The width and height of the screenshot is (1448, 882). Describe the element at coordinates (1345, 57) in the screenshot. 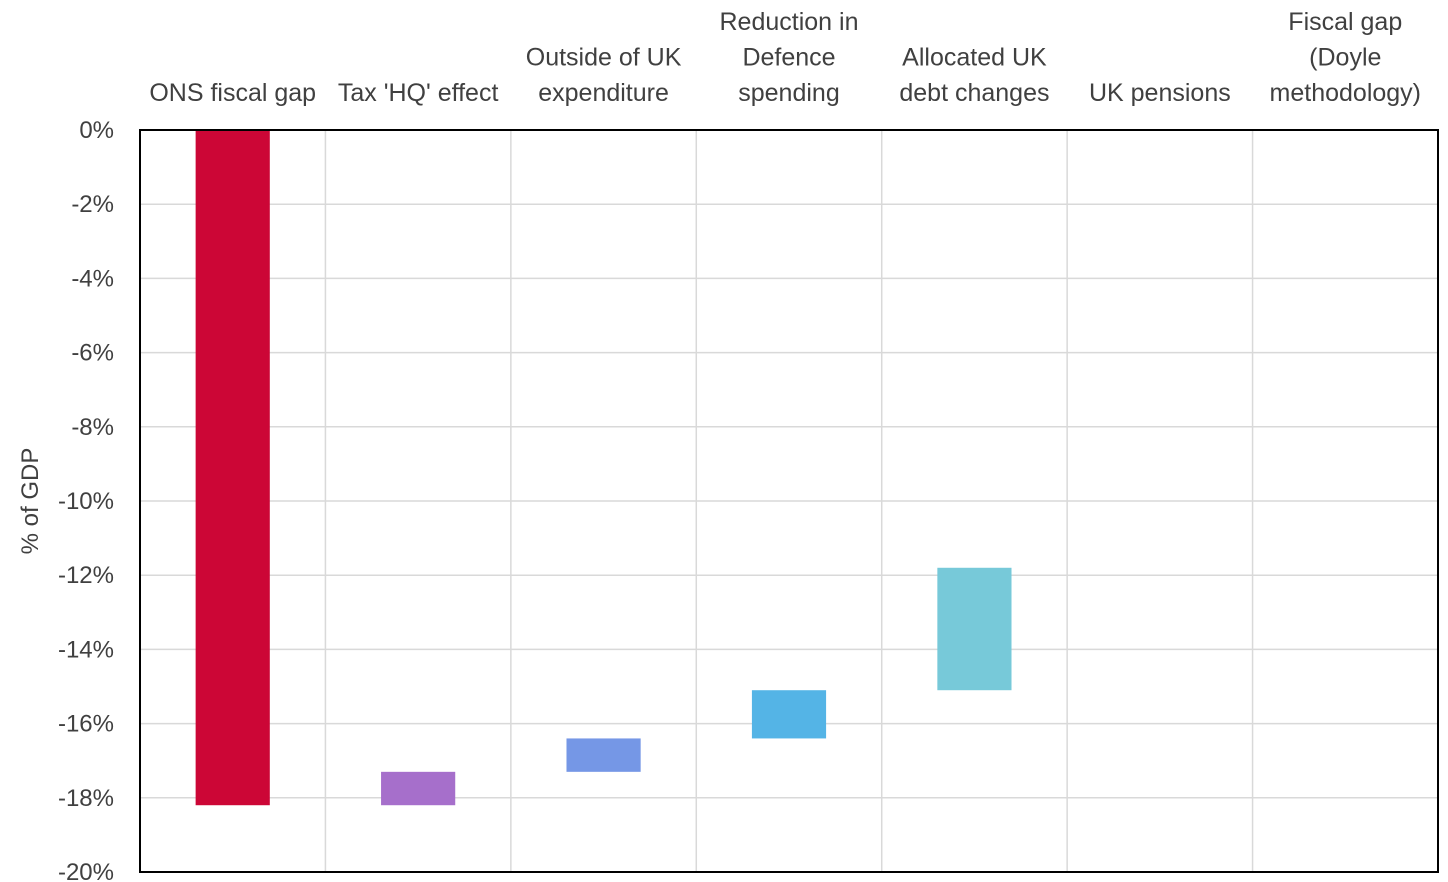

I see `category-label: Fiscal gap (Doyle methodology)` at that location.